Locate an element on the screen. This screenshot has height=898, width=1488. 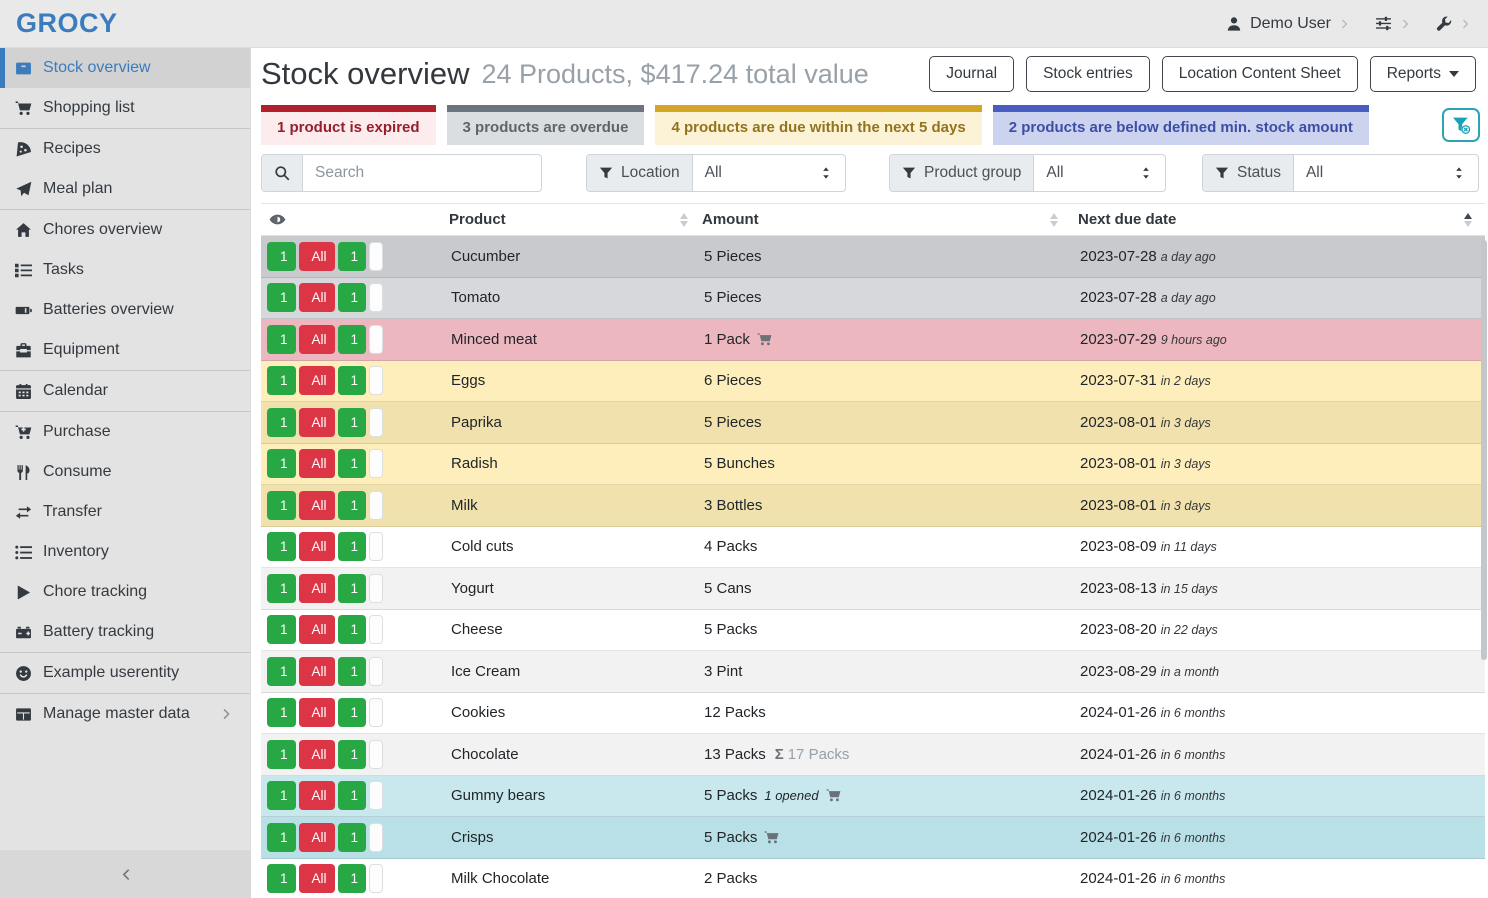
sidebar-item-chore-tracking: Chore tracking is located at coordinates (125, 592).